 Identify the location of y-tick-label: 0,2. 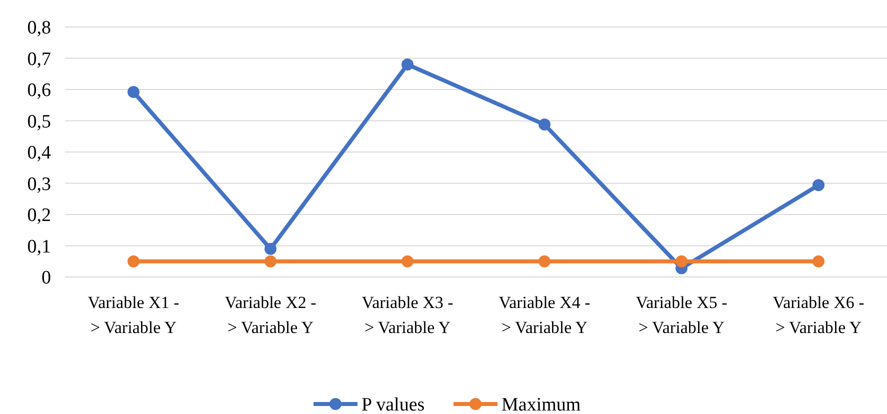
(39, 215).